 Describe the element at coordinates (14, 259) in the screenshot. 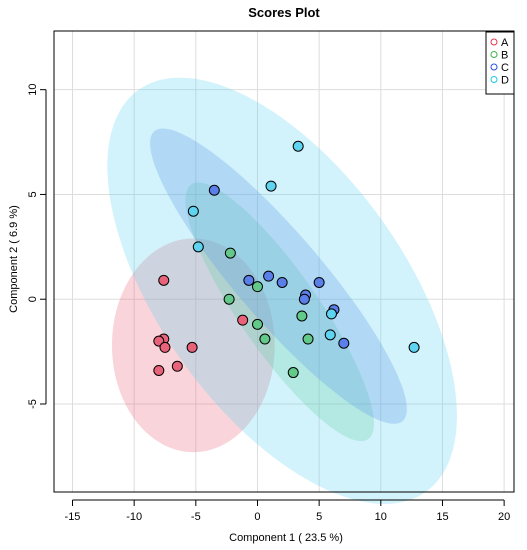

I see `y-axis-label: Component 2 ( 6.9 %)` at that location.